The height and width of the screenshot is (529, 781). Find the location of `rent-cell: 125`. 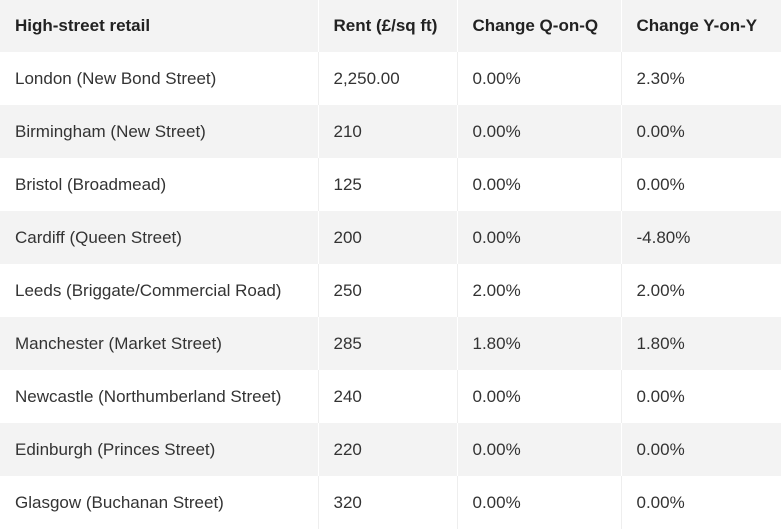

rent-cell: 125 is located at coordinates (387, 184).